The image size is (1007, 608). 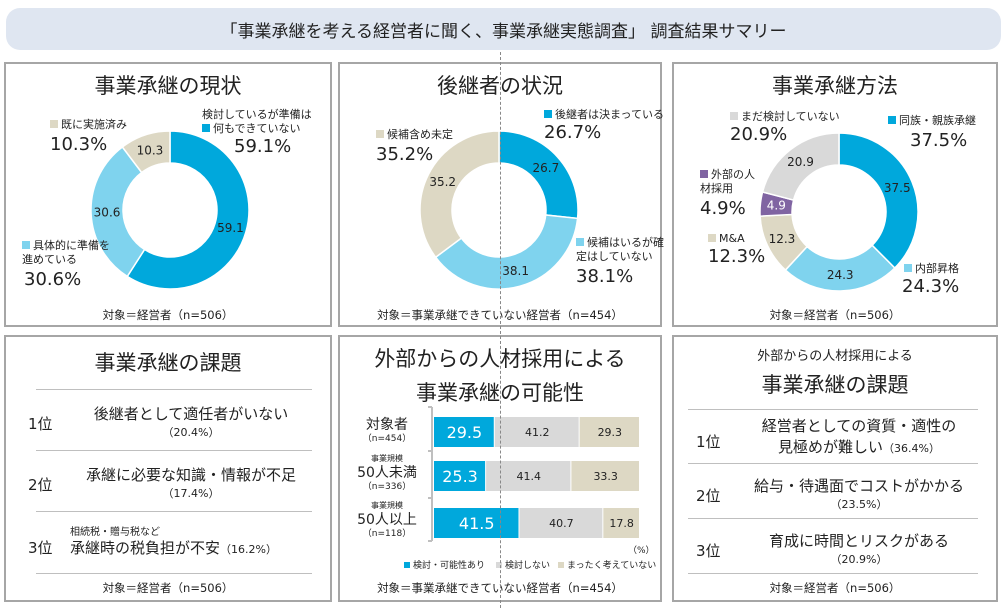 I want to click on category-label: 対象者 （n=454）, so click(x=387, y=431).